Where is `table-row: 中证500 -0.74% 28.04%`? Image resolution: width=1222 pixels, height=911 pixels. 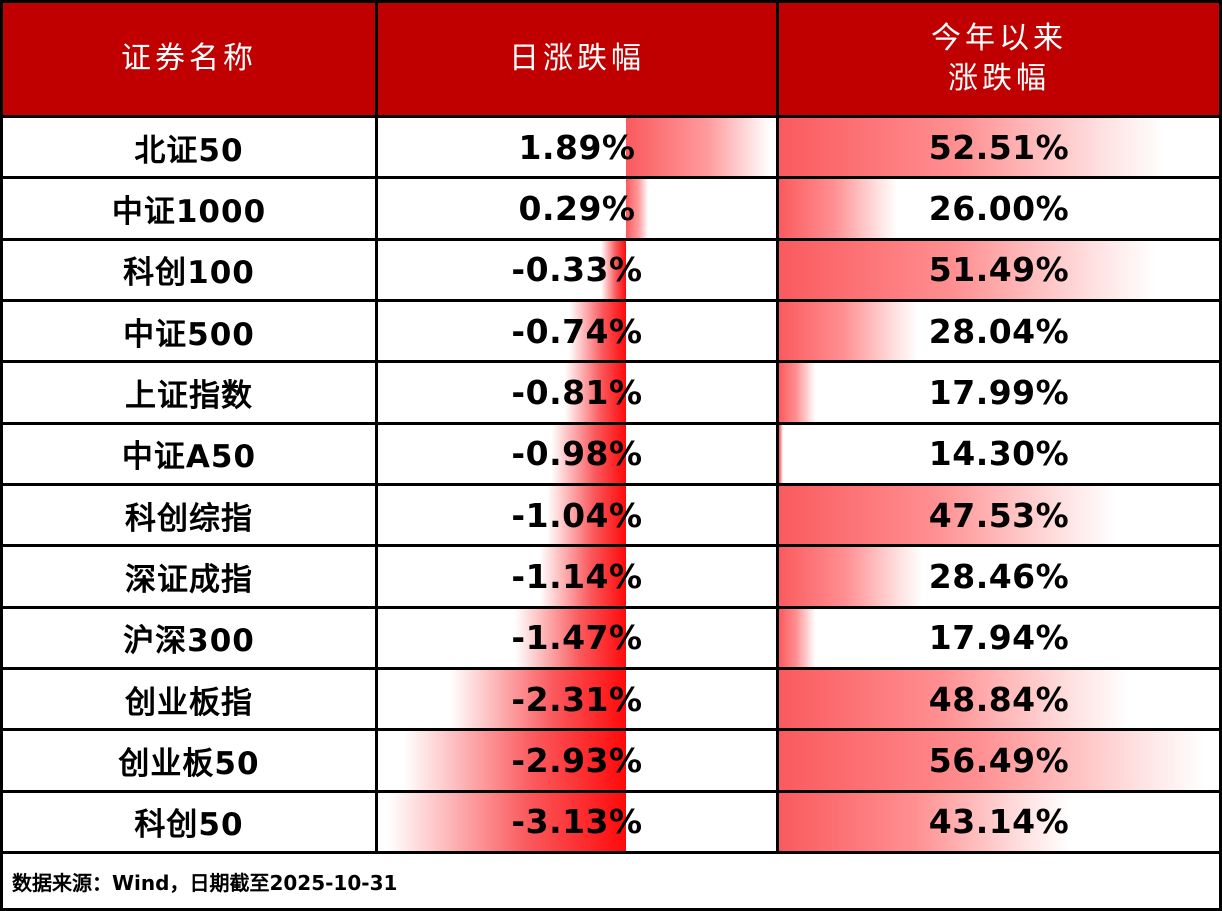
table-row: 中证500 -0.74% 28.04% is located at coordinates (611, 332).